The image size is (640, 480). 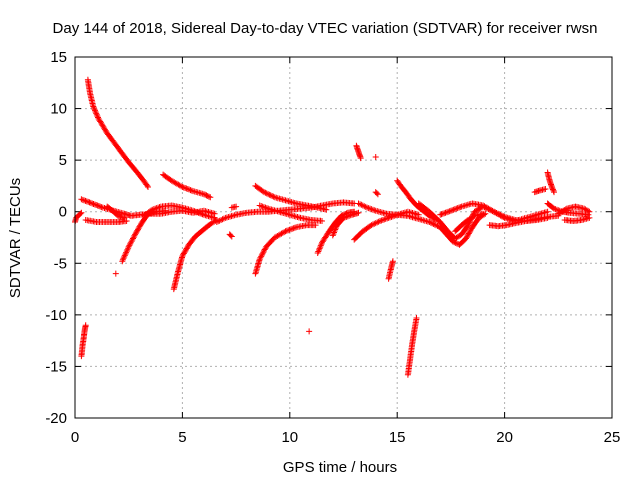 What do you see at coordinates (56, 418) in the screenshot?
I see `y-tick-label: -20` at bounding box center [56, 418].